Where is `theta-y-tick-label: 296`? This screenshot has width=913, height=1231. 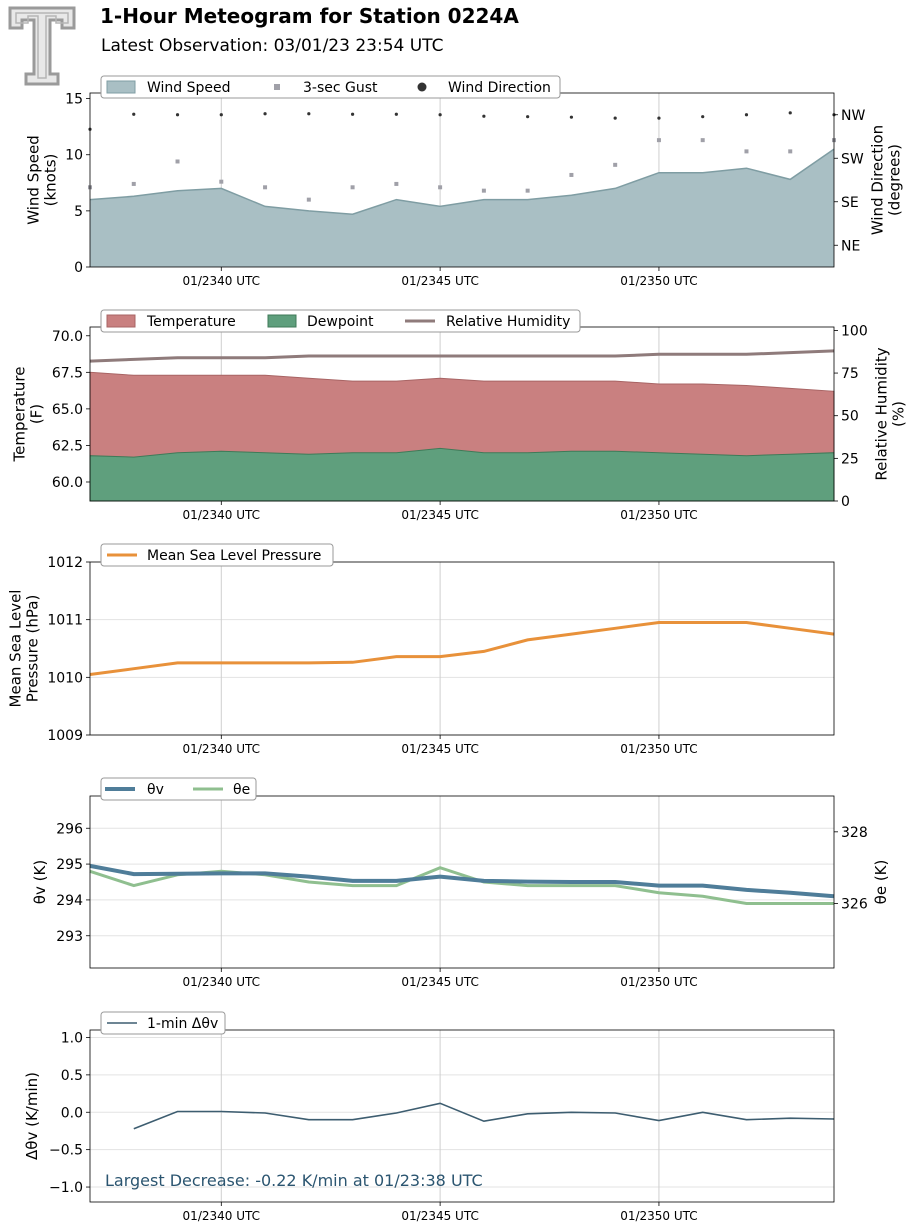 theta-y-tick-label: 296 is located at coordinates (69, 829).